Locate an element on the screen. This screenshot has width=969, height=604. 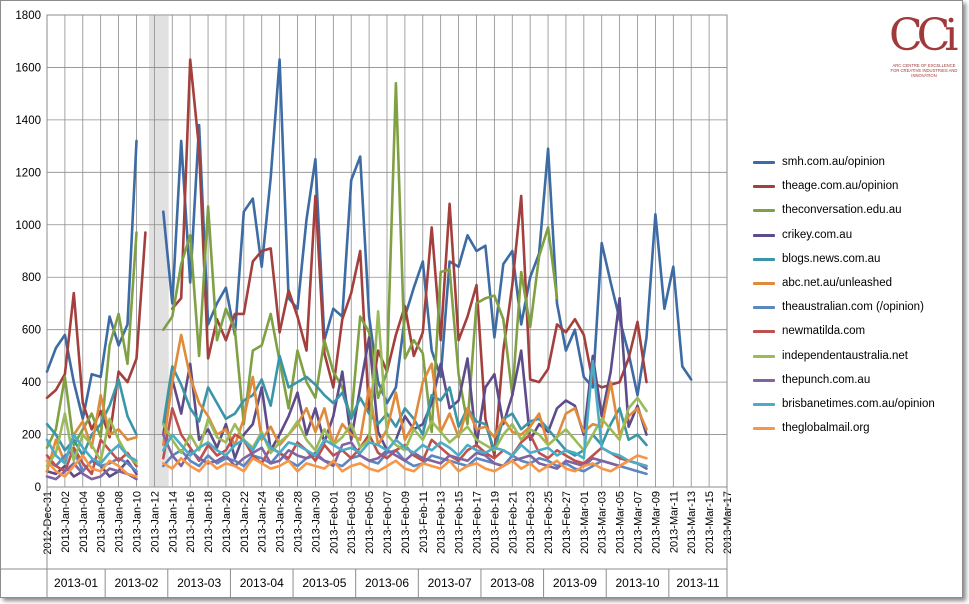
legend-item: theglobalmail.org is located at coordinates (855, 434).